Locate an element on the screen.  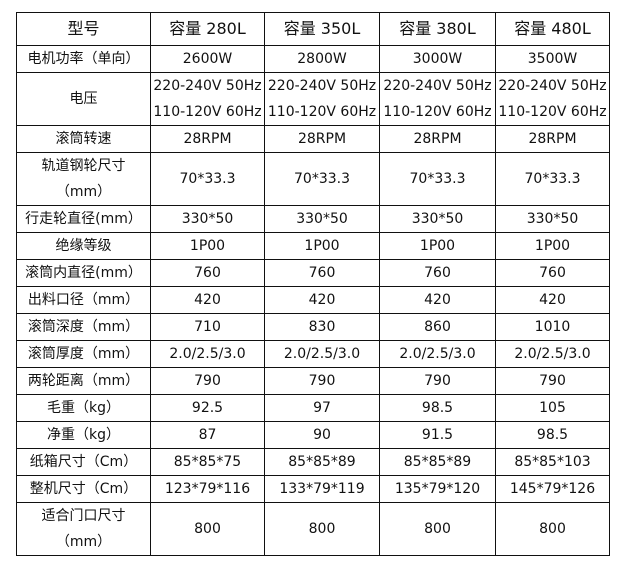
spec-row: 电机功率（单向） 2600W 2800W 3000W 3500W is located at coordinates (313, 59).